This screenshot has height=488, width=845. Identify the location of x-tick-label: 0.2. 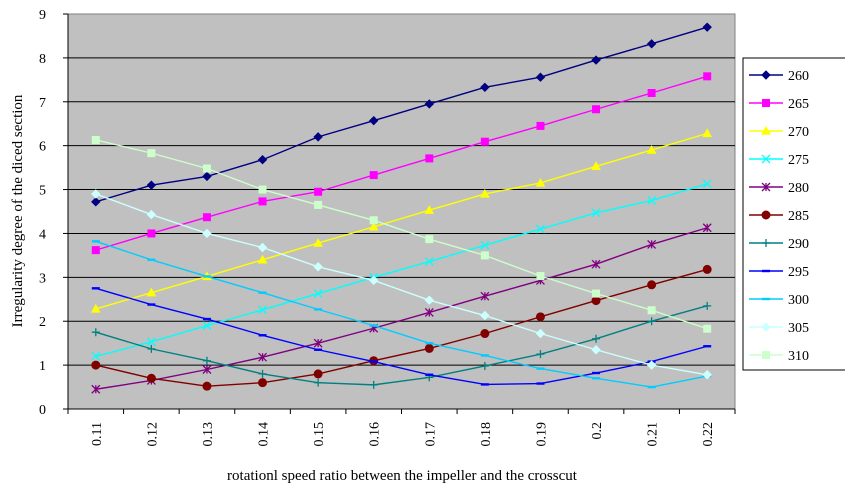
(597, 431).